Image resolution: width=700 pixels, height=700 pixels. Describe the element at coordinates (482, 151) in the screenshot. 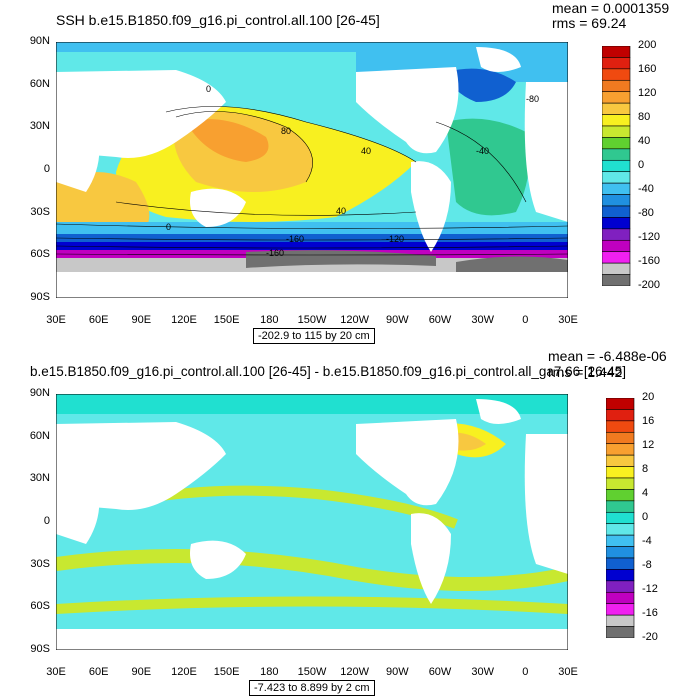

I see `contour-label: -40` at that location.